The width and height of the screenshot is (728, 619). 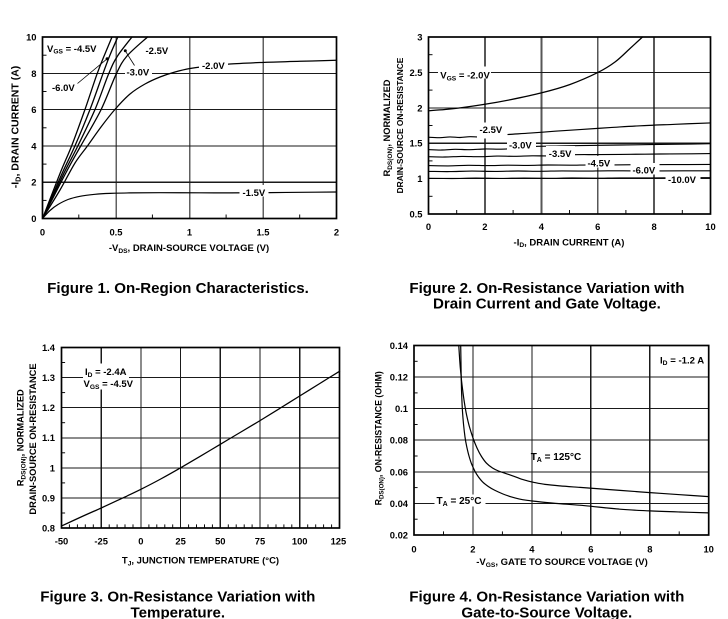 What do you see at coordinates (399, 471) in the screenshot?
I see `svg-text: 0.06` at bounding box center [399, 471].